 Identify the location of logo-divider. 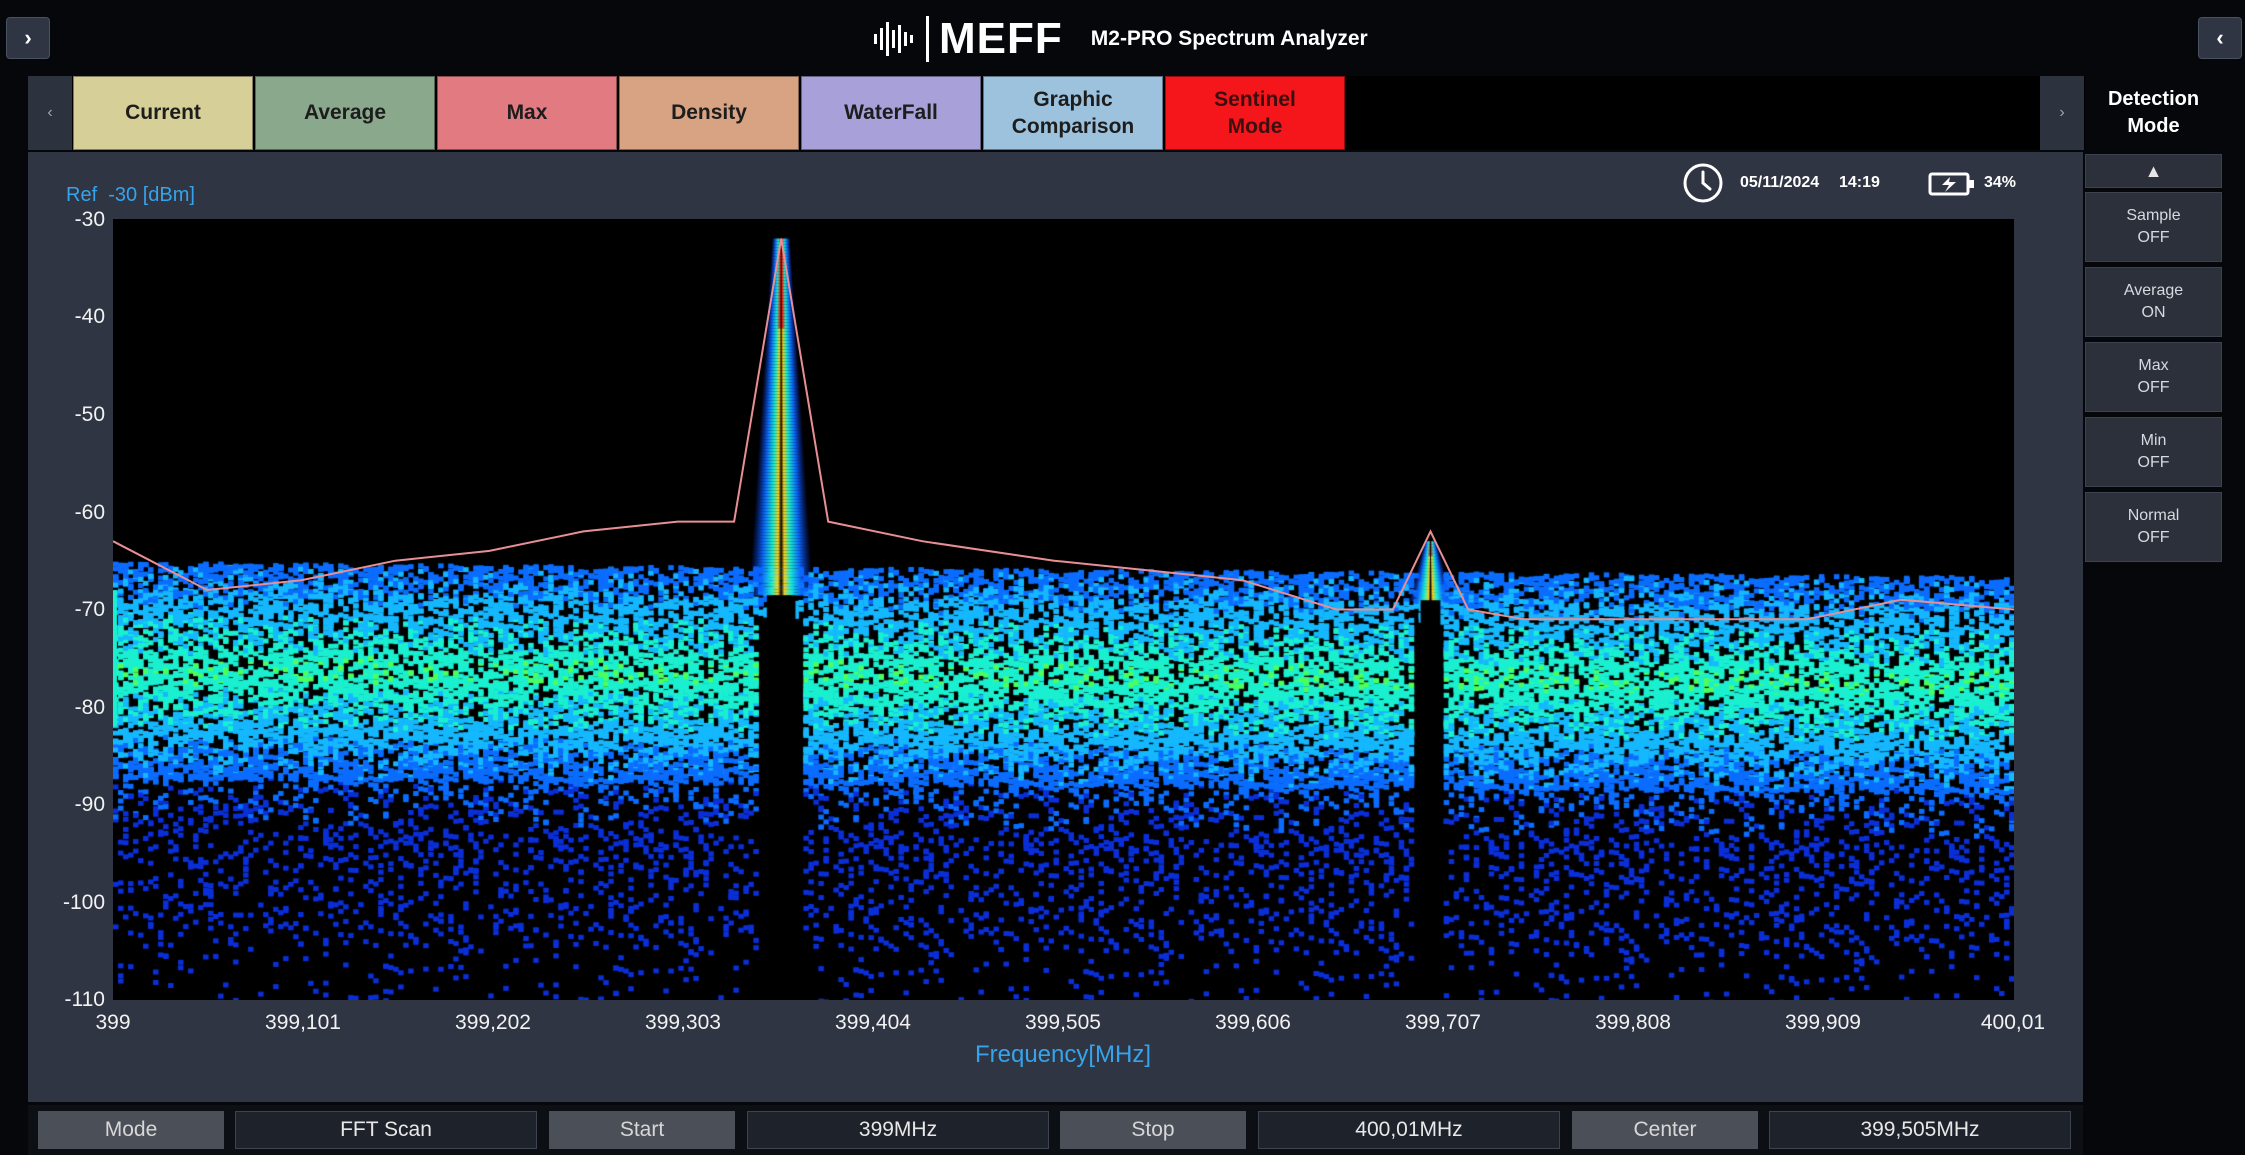
(927, 39).